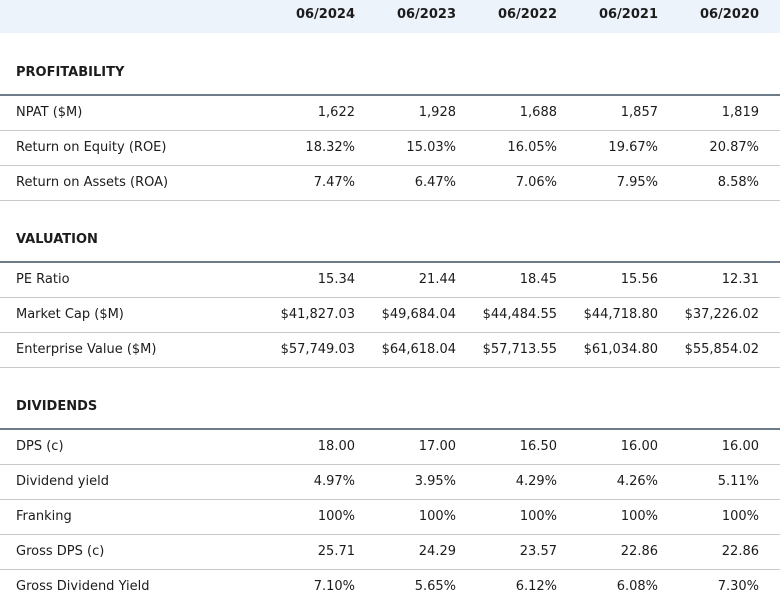  I want to click on row-label: Dividend yield, so click(62, 481).